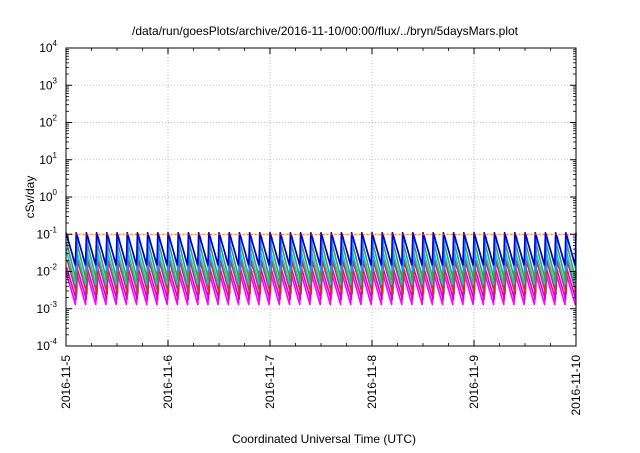  I want to click on y-tick-label: 10¹, so click(48, 159).